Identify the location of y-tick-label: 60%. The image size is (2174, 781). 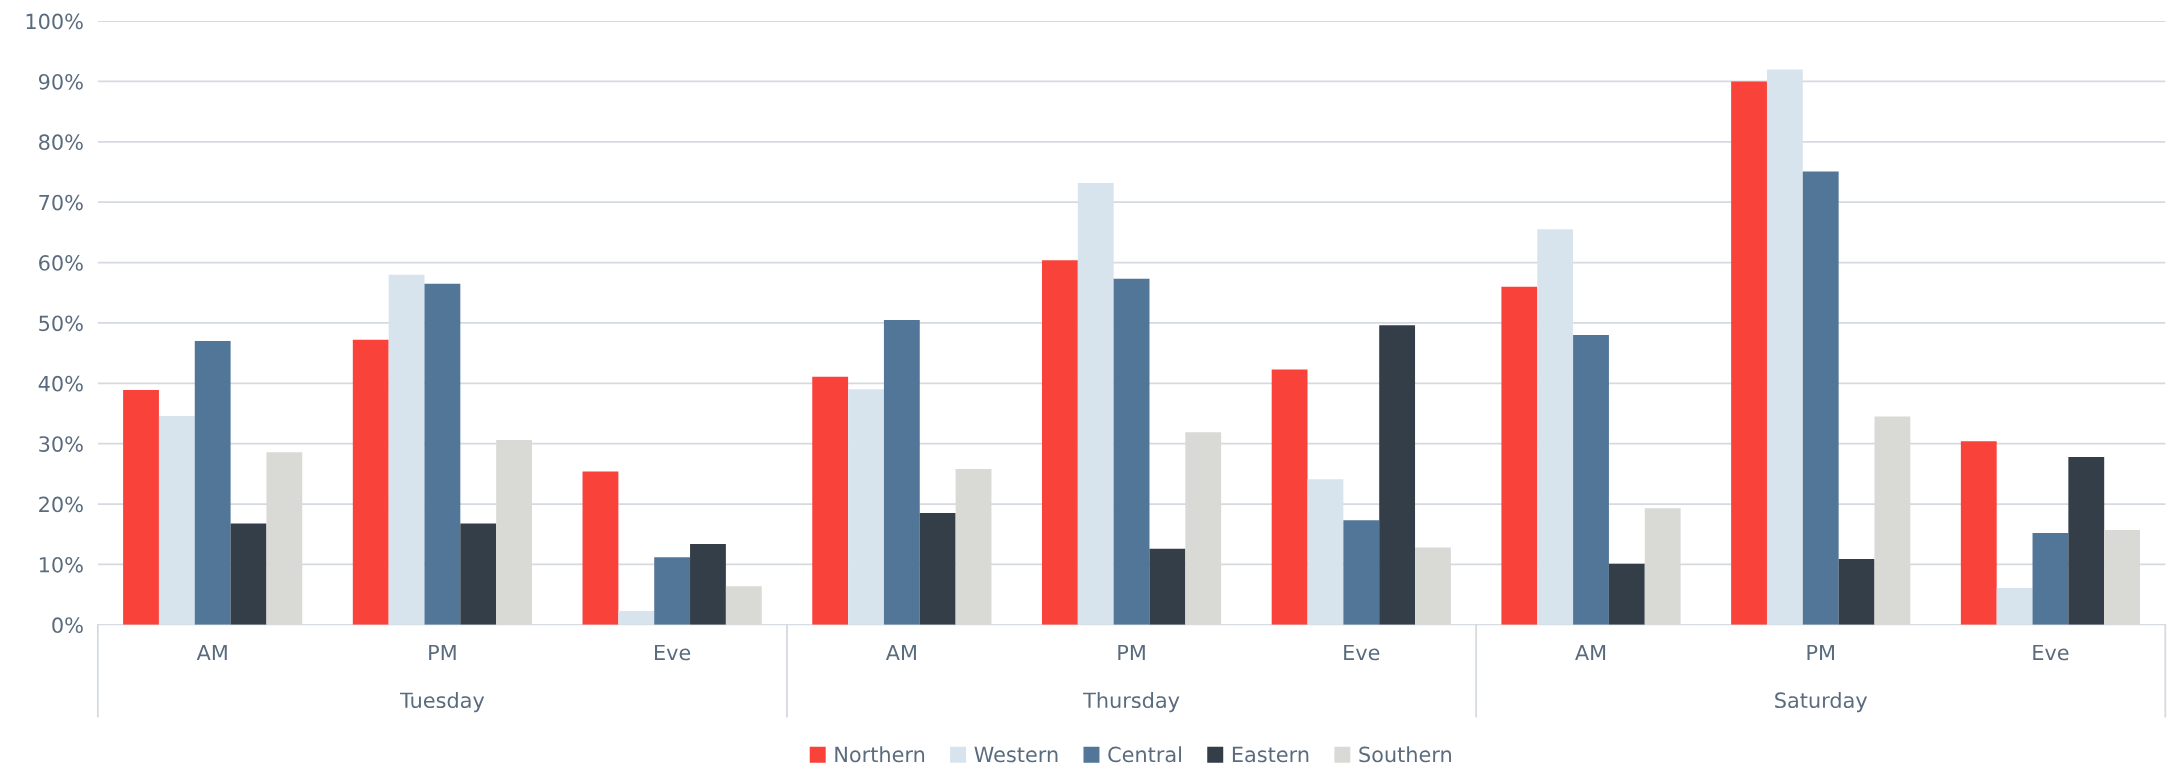
(61, 263).